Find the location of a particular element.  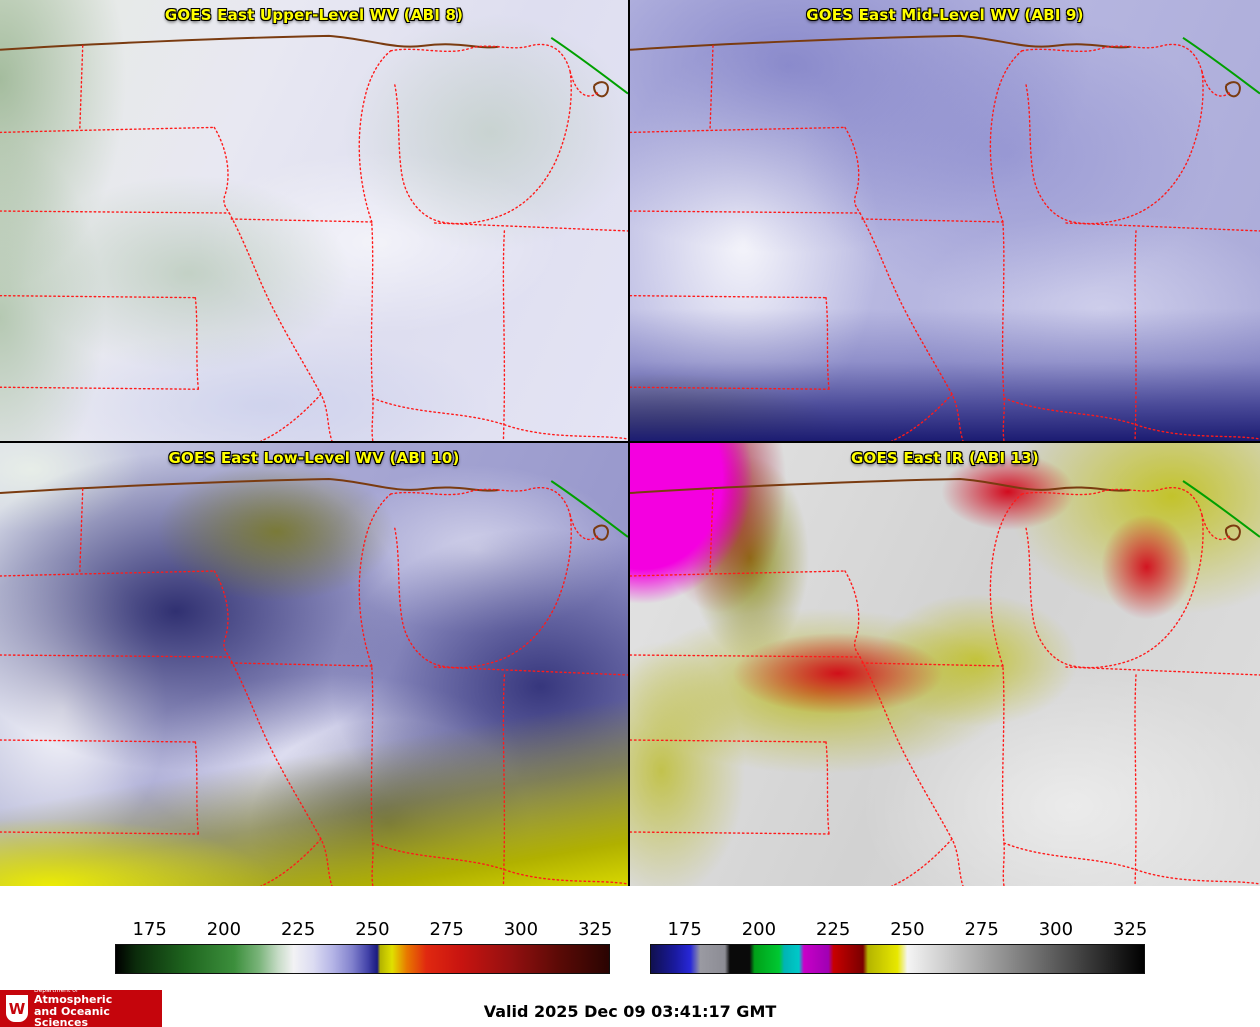

logo-department-of: Department of is located at coordinates (56, 991).